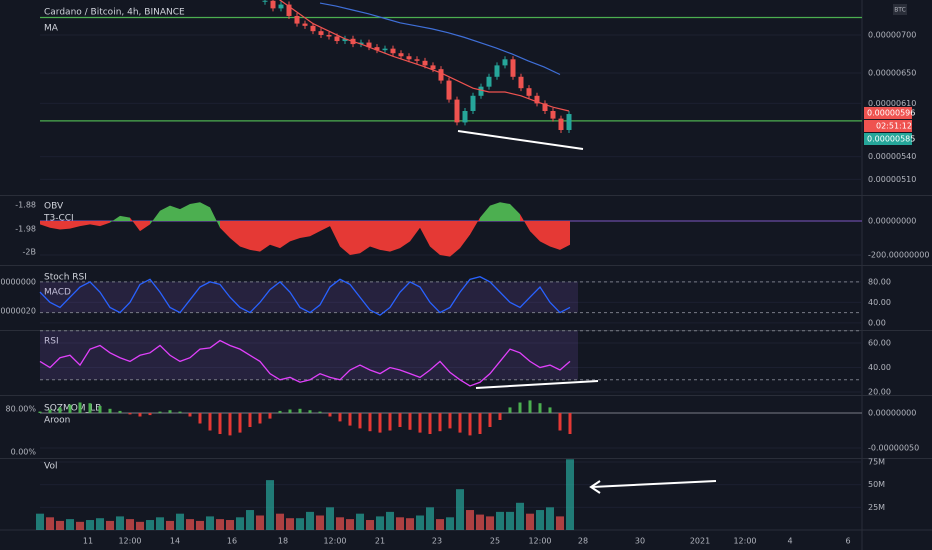 The width and height of the screenshot is (932, 550). Describe the element at coordinates (891, 113) in the screenshot. I see `last-price: 0.00000596` at that location.